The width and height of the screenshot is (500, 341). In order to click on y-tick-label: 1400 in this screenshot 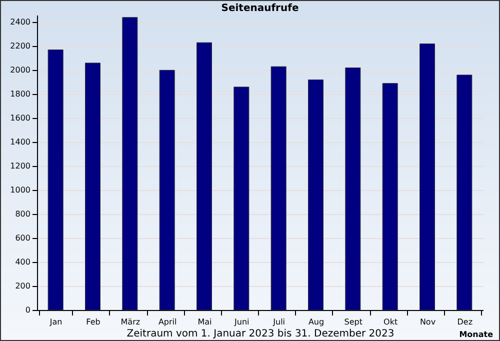, I will do `click(20, 142)`.